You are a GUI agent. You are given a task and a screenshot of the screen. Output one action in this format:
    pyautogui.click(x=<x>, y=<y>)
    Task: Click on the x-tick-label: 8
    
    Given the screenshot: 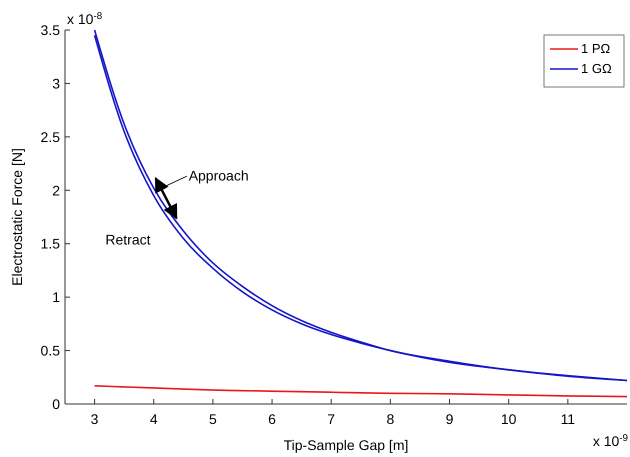 What is the action you would take?
    pyautogui.click(x=390, y=419)
    